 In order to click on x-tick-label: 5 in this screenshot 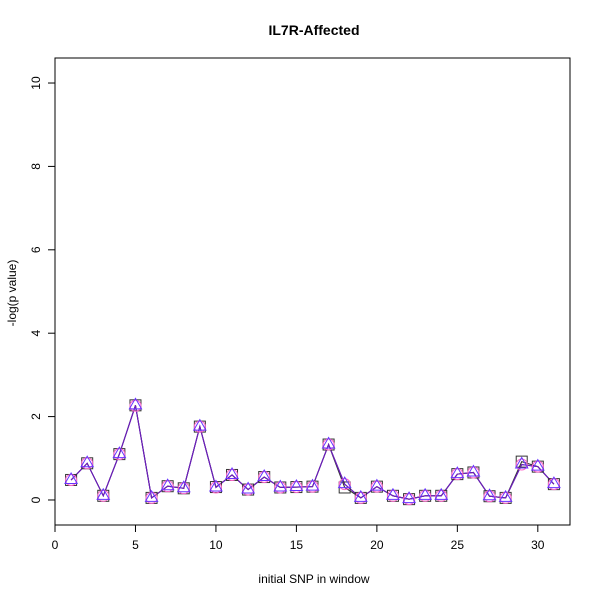, I will do `click(135, 545)`.